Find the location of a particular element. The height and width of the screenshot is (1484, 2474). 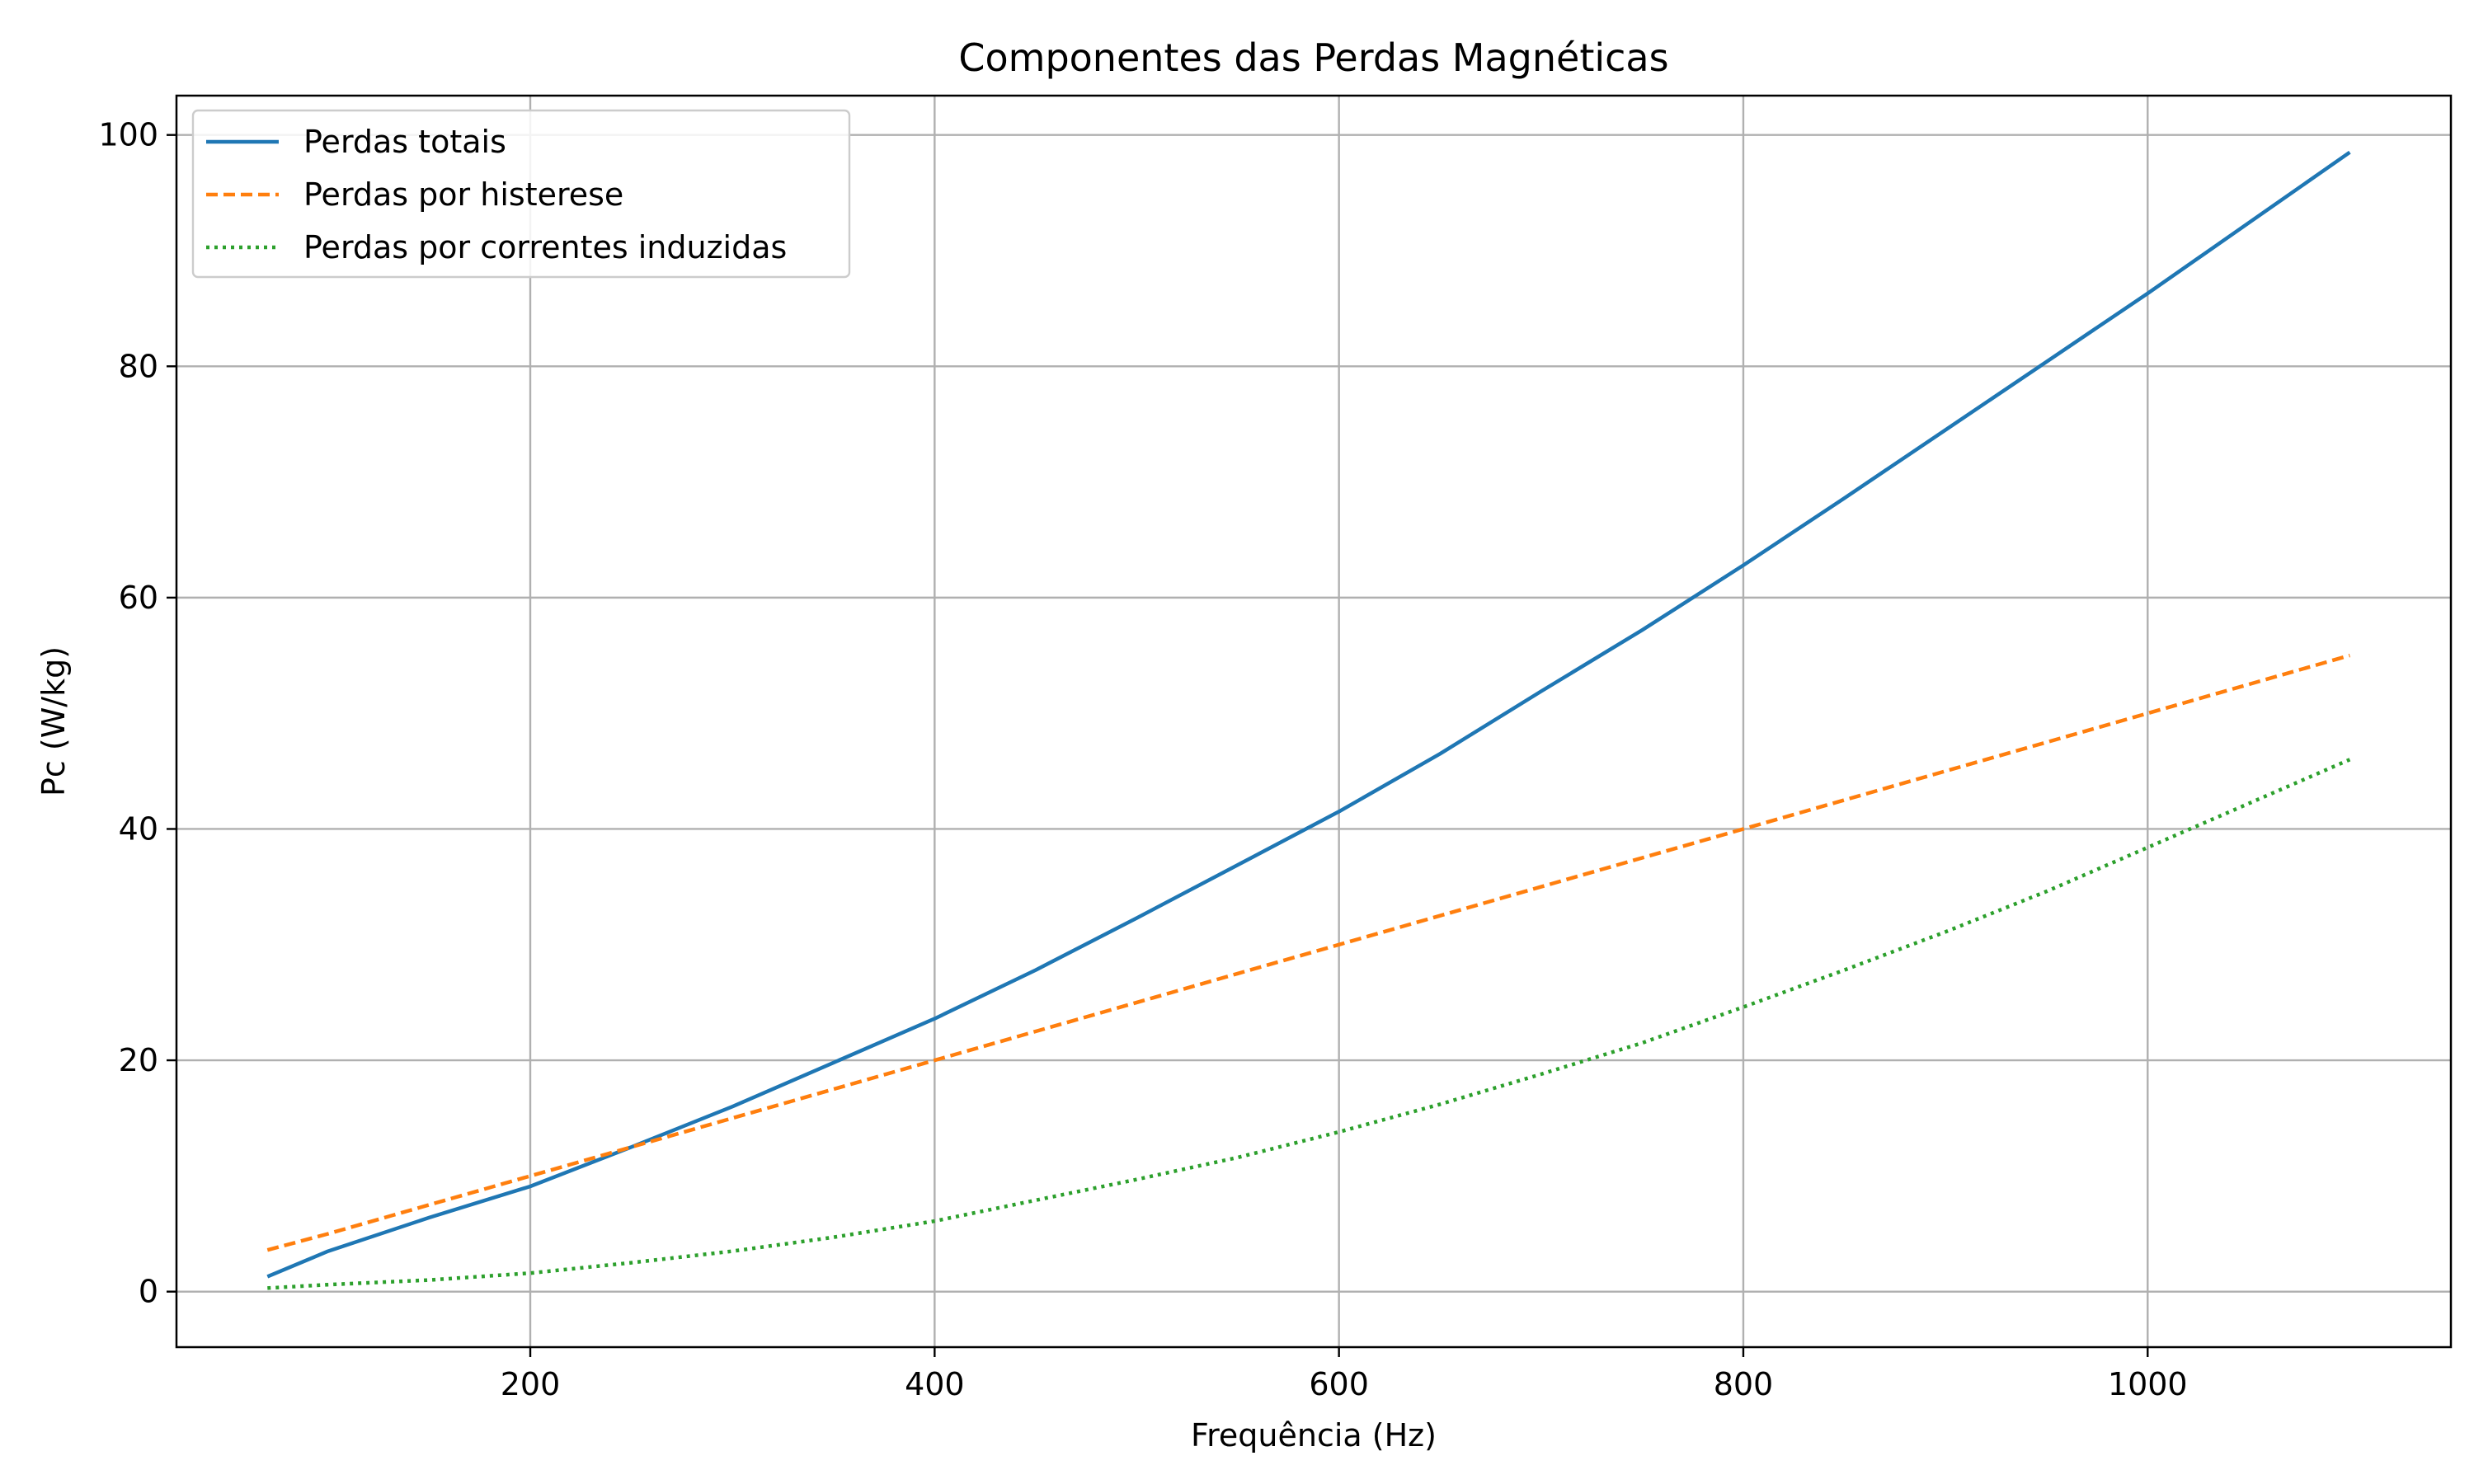

x-tick-label: 600 is located at coordinates (1339, 1384).